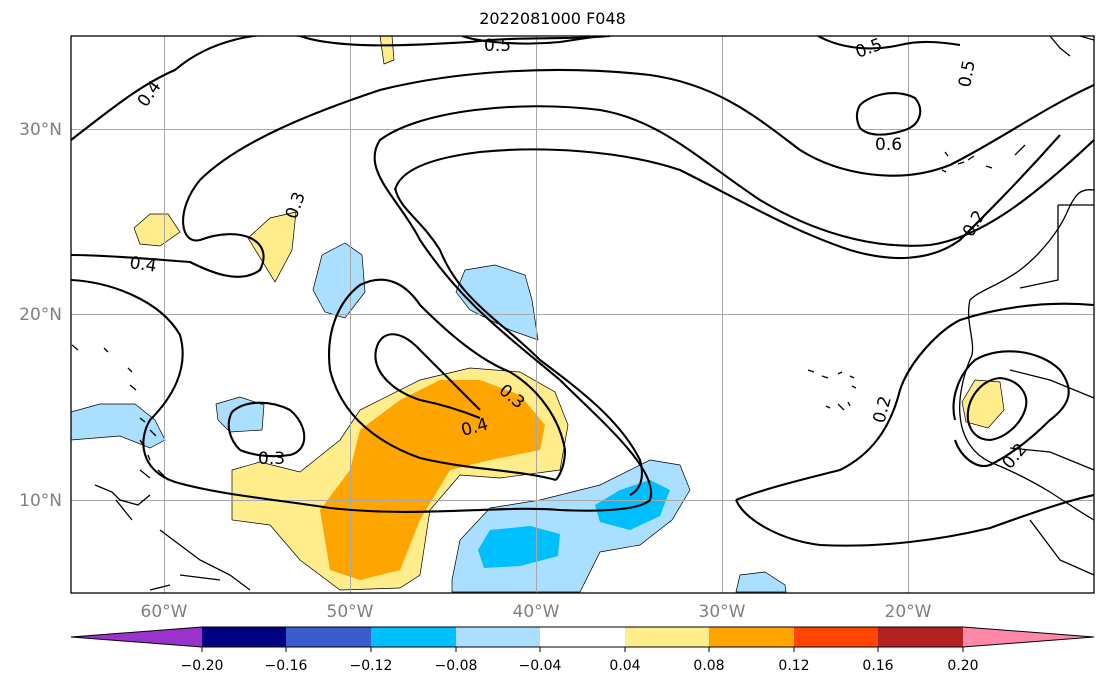 This screenshot has width=1105, height=685. I want to click on figure-title: 2022081000 F048, so click(552, 18).